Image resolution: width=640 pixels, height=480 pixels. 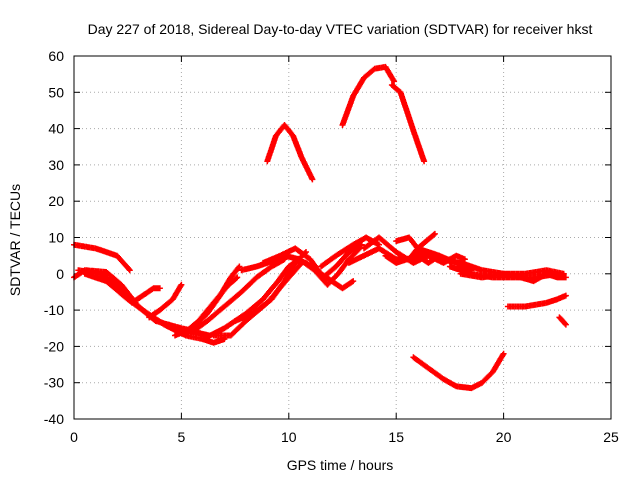 What do you see at coordinates (54, 310) in the screenshot?
I see `y-tick-label: -10` at bounding box center [54, 310].